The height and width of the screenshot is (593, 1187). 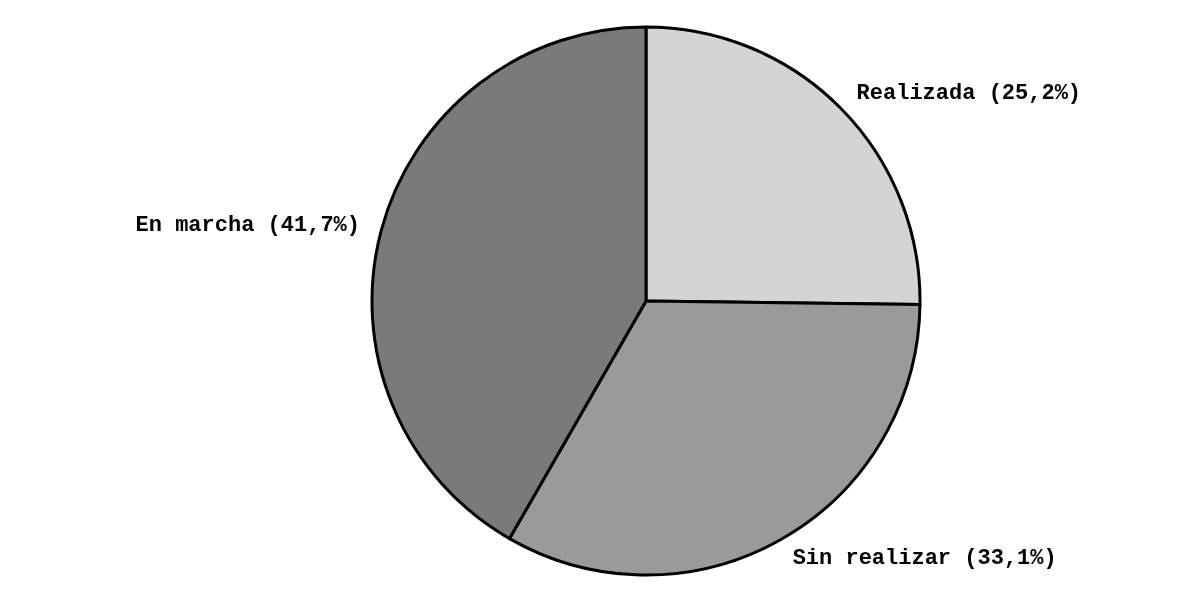 I want to click on slice-label: Sin realizar, so click(x=872, y=558).